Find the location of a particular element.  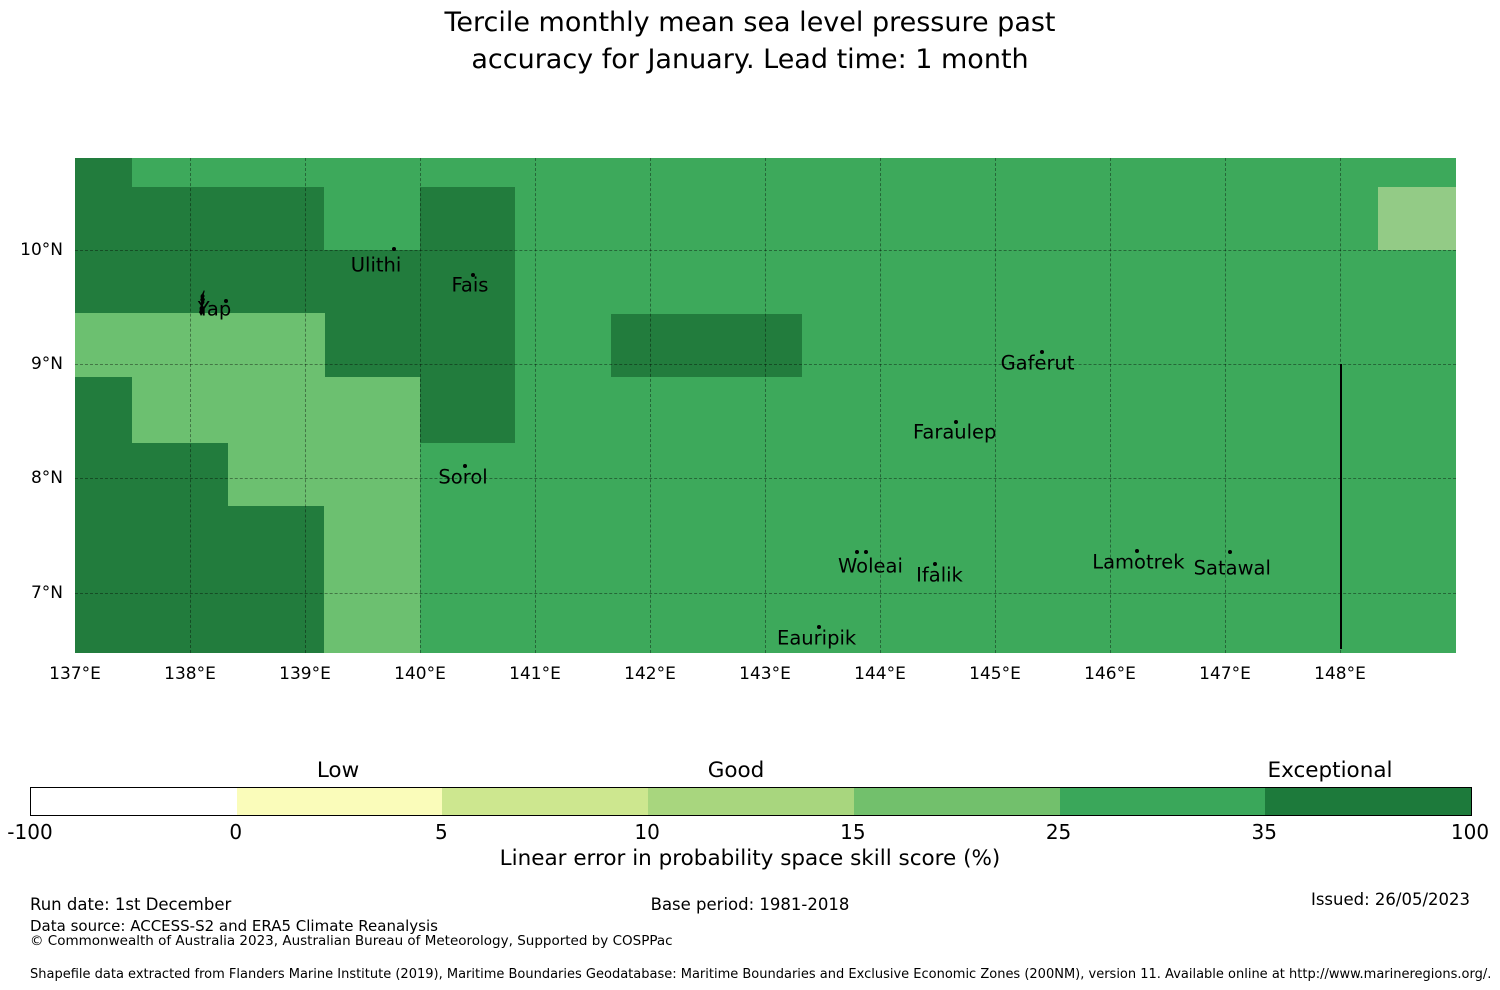

colorbar-segment-0to5 is located at coordinates (339, 801).